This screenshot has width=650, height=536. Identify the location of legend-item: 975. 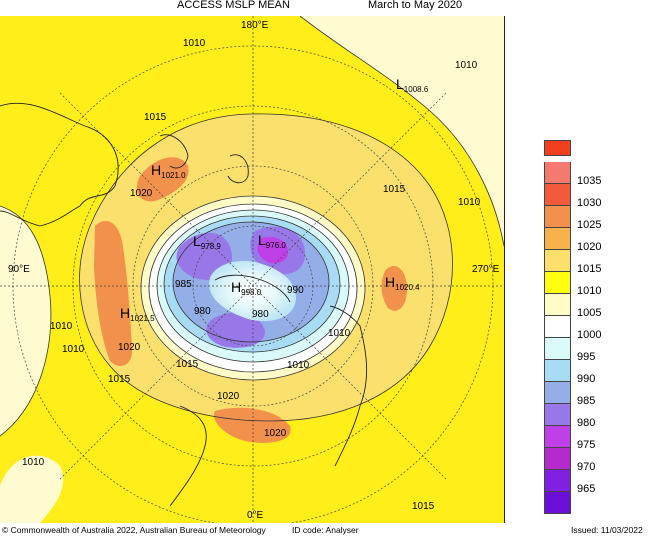
(589, 438).